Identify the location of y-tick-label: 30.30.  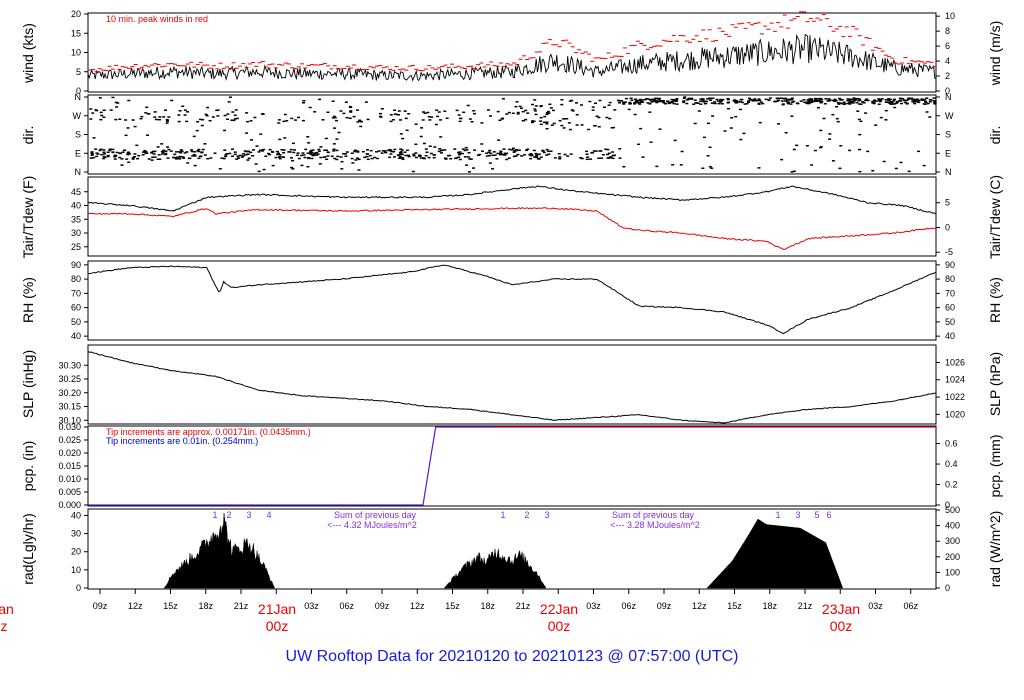
(69, 365).